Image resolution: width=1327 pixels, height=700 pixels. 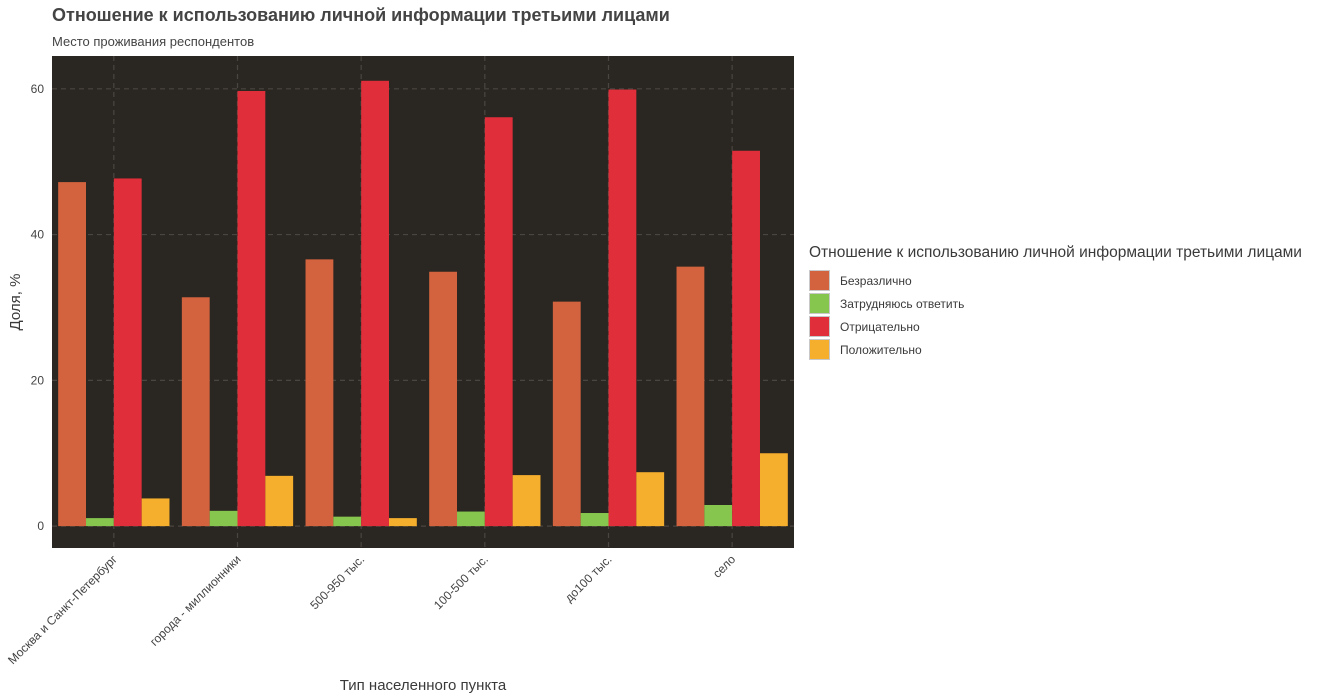 What do you see at coordinates (195, 600) in the screenshot?
I see `x-tick-label: города - миллионники` at bounding box center [195, 600].